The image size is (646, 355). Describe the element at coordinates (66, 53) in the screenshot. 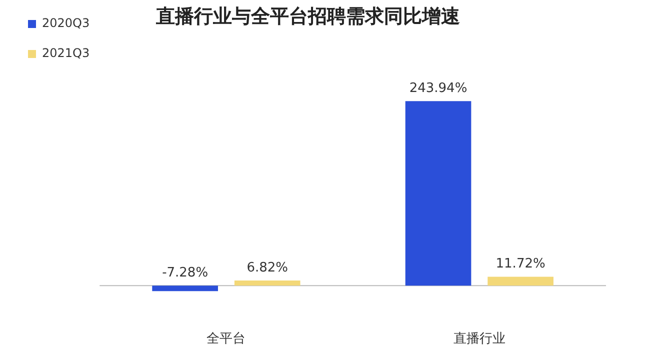

I see `legend-label: 2021Q3` at that location.